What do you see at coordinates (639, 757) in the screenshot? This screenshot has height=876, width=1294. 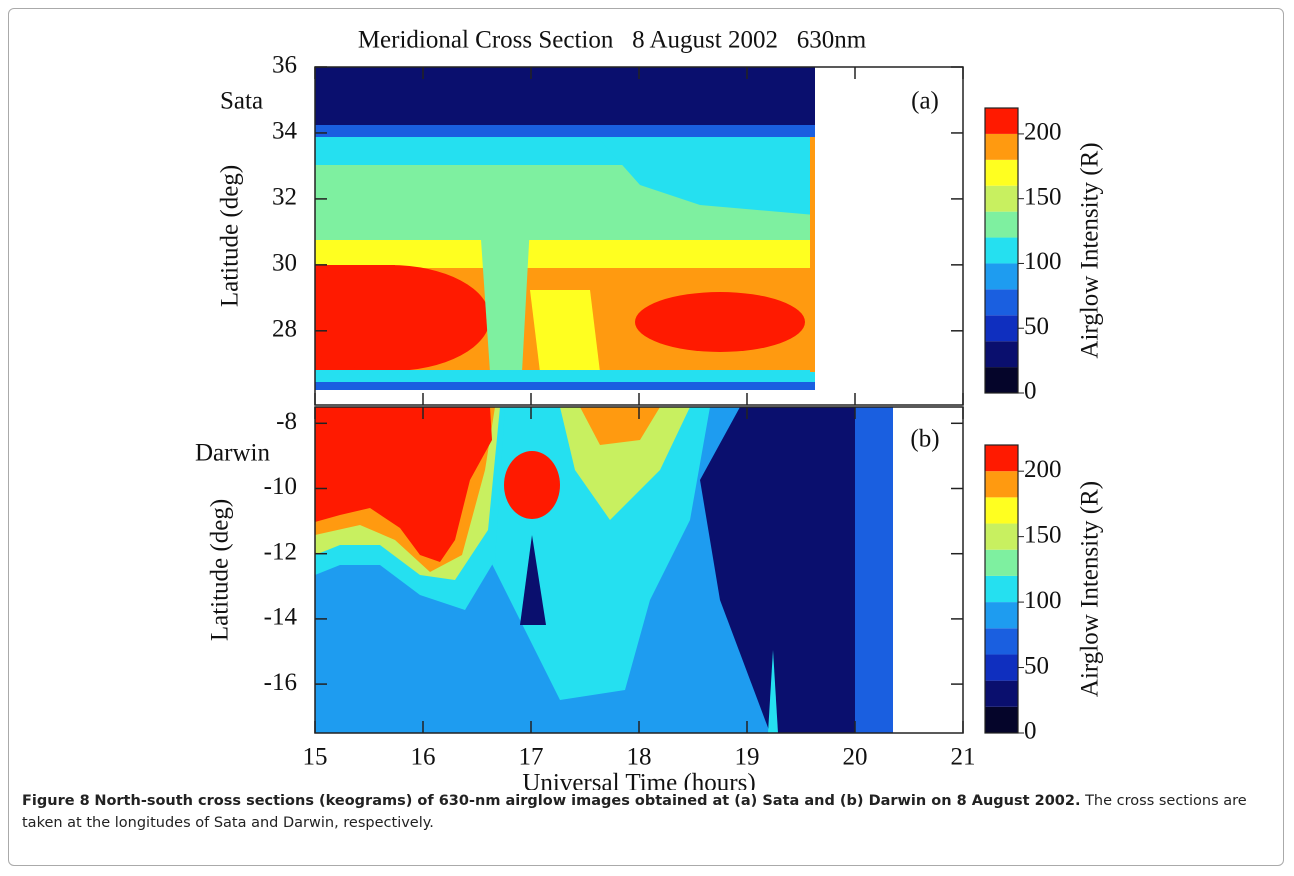 I see `x-tick-label: 18` at bounding box center [639, 757].